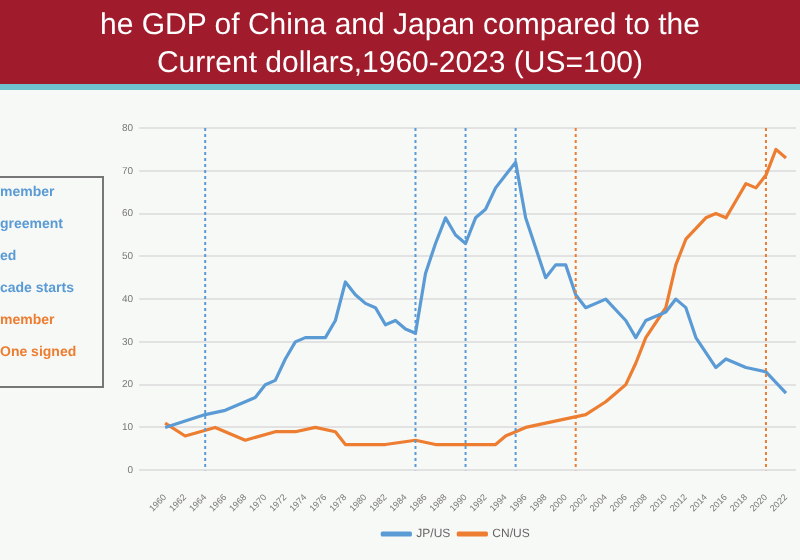 Image resolution: width=800 pixels, height=560 pixels. What do you see at coordinates (400, 25) in the screenshot?
I see `chart-title: he GDP of China and Japan compared to the` at bounding box center [400, 25].